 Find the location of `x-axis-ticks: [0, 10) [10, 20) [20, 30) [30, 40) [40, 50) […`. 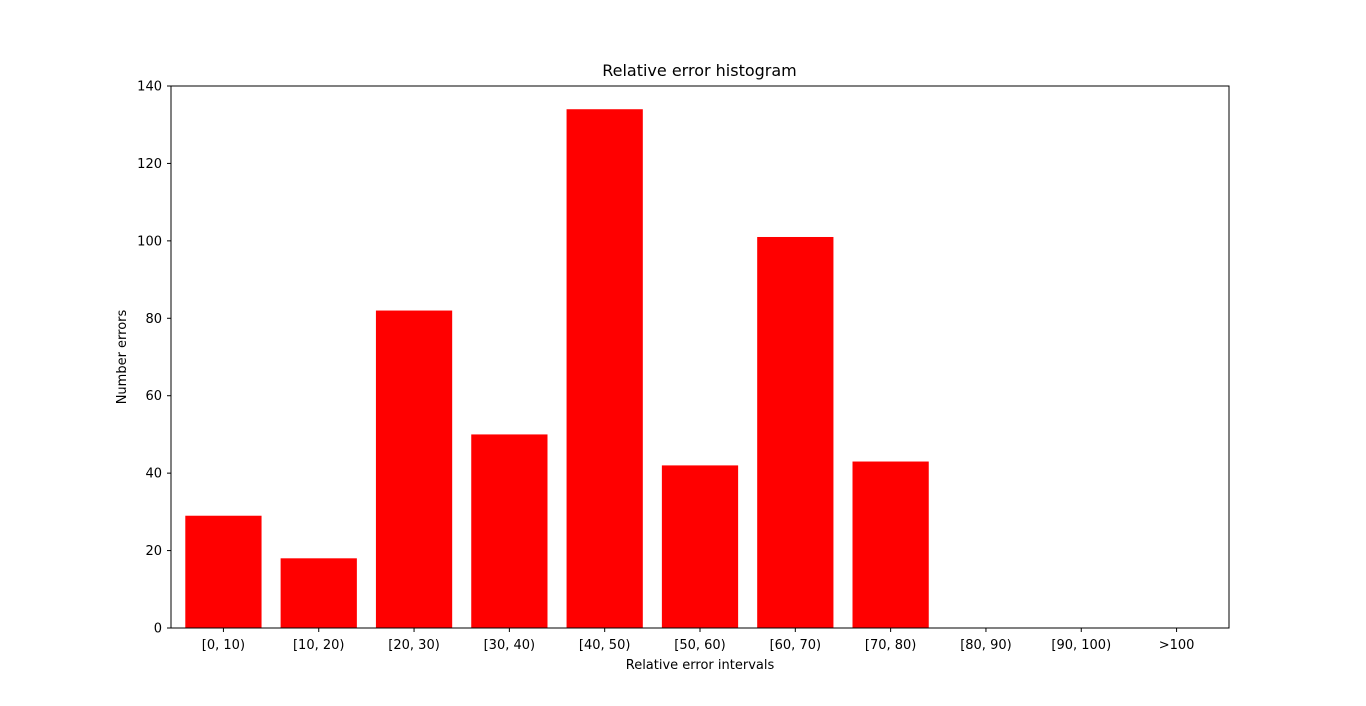

x-axis-ticks: [0, 10) [10, 20) [20, 30) [30, 40) [40, 50) [… is located at coordinates (698, 640).